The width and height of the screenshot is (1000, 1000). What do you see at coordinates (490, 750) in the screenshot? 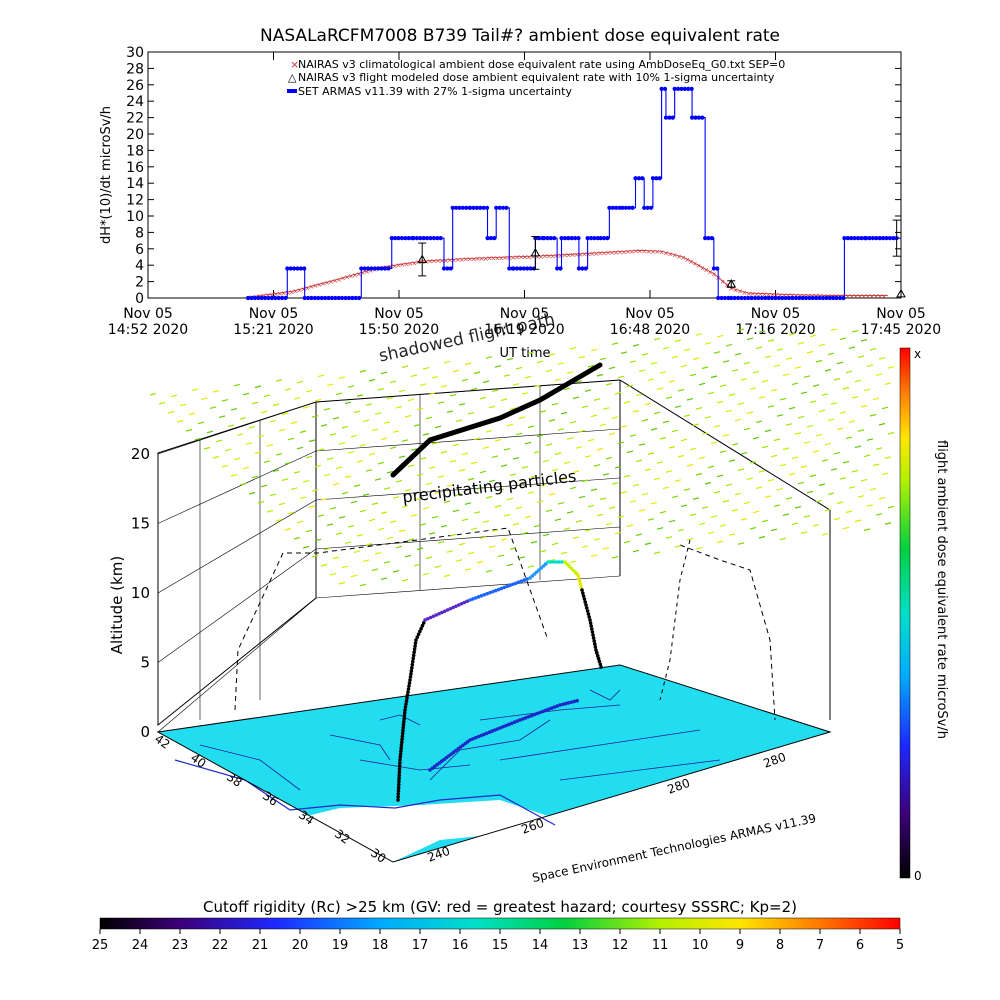
I see `map-boundary` at bounding box center [490, 750].